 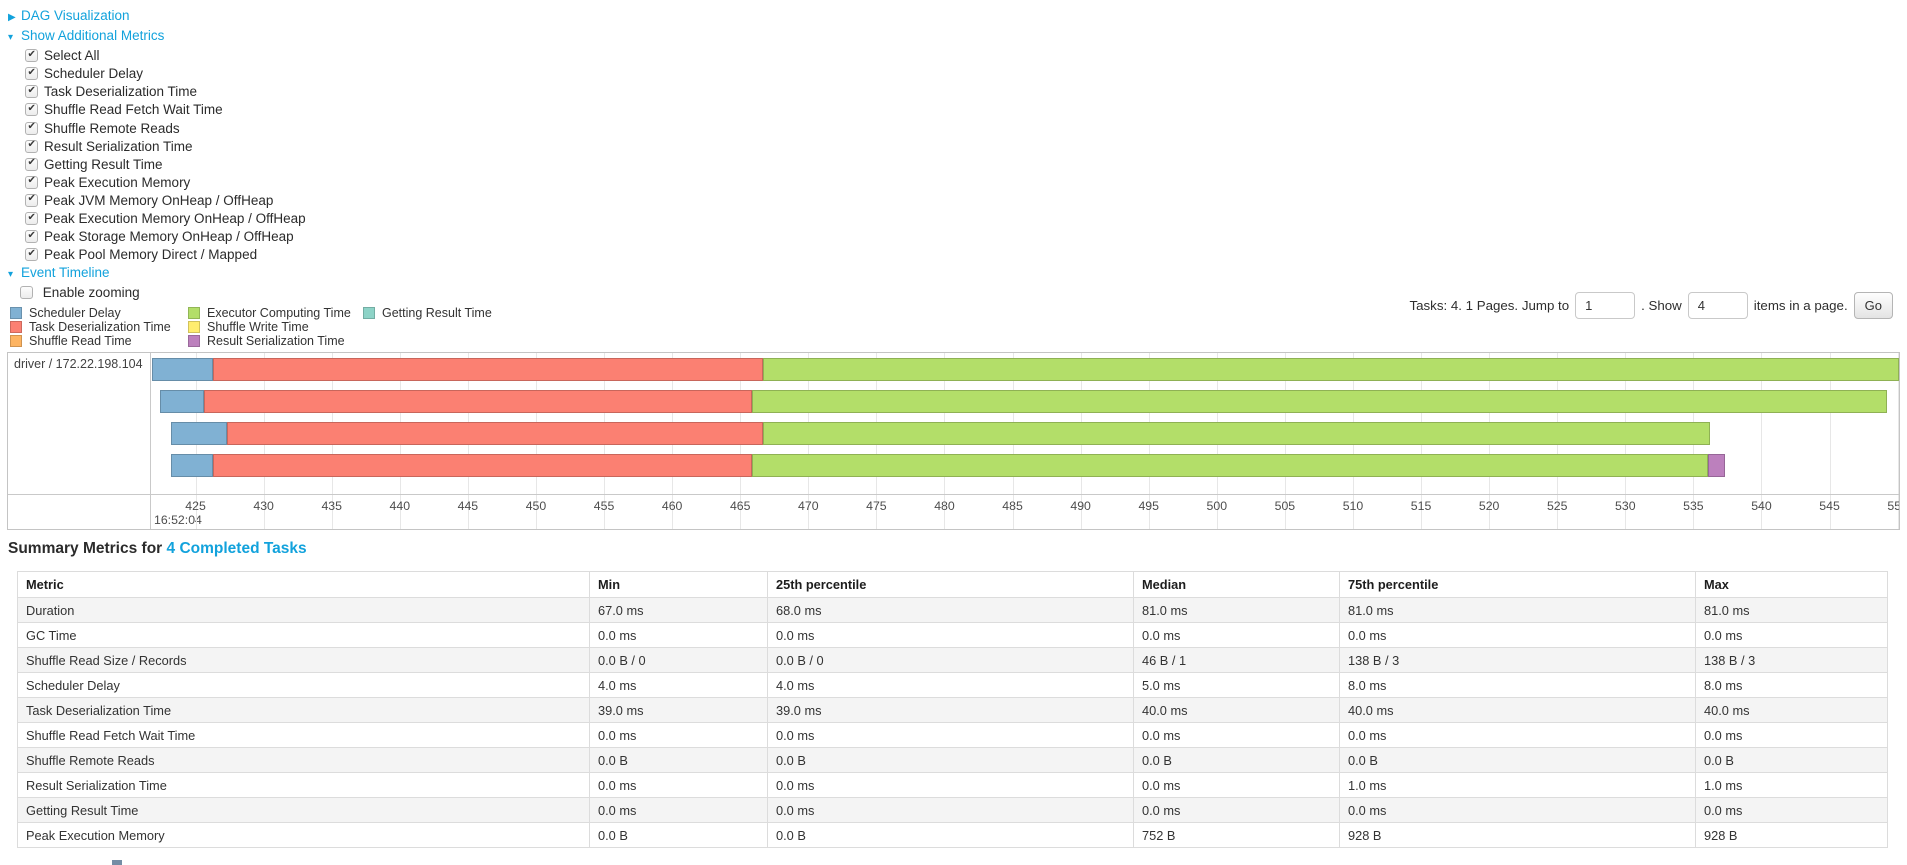 I want to click on metric-value-cell: 81.0 ms, so click(x=1236, y=610).